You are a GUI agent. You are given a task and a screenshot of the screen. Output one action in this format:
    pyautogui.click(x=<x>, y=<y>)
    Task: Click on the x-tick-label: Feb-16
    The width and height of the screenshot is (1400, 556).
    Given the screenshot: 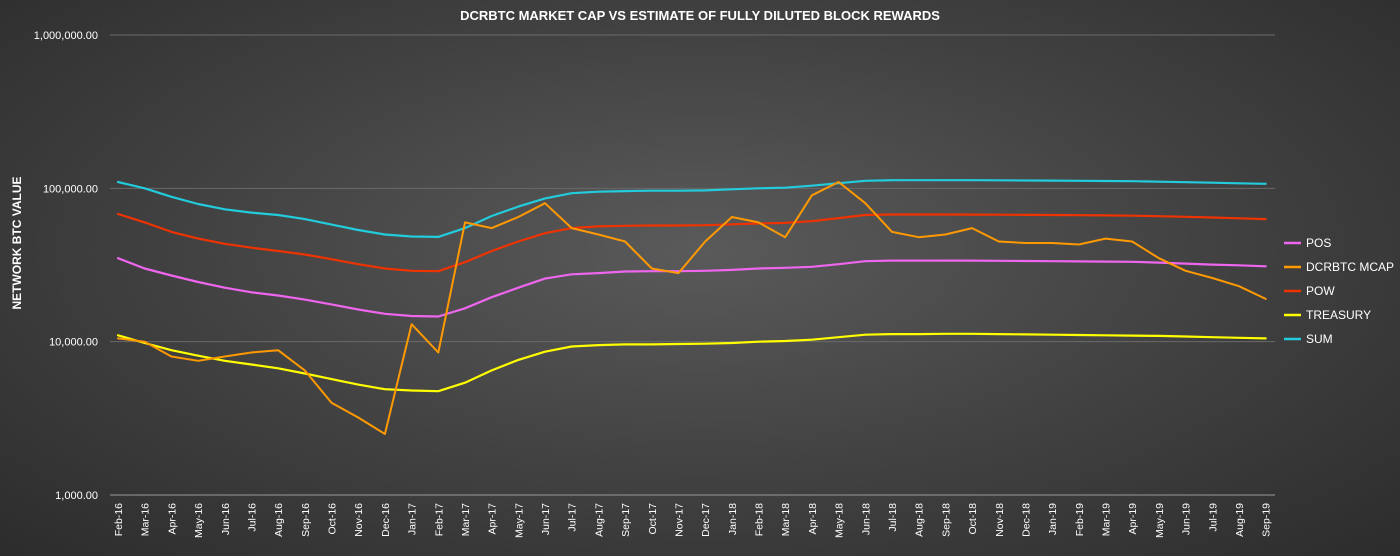 What is the action you would take?
    pyautogui.click(x=119, y=519)
    